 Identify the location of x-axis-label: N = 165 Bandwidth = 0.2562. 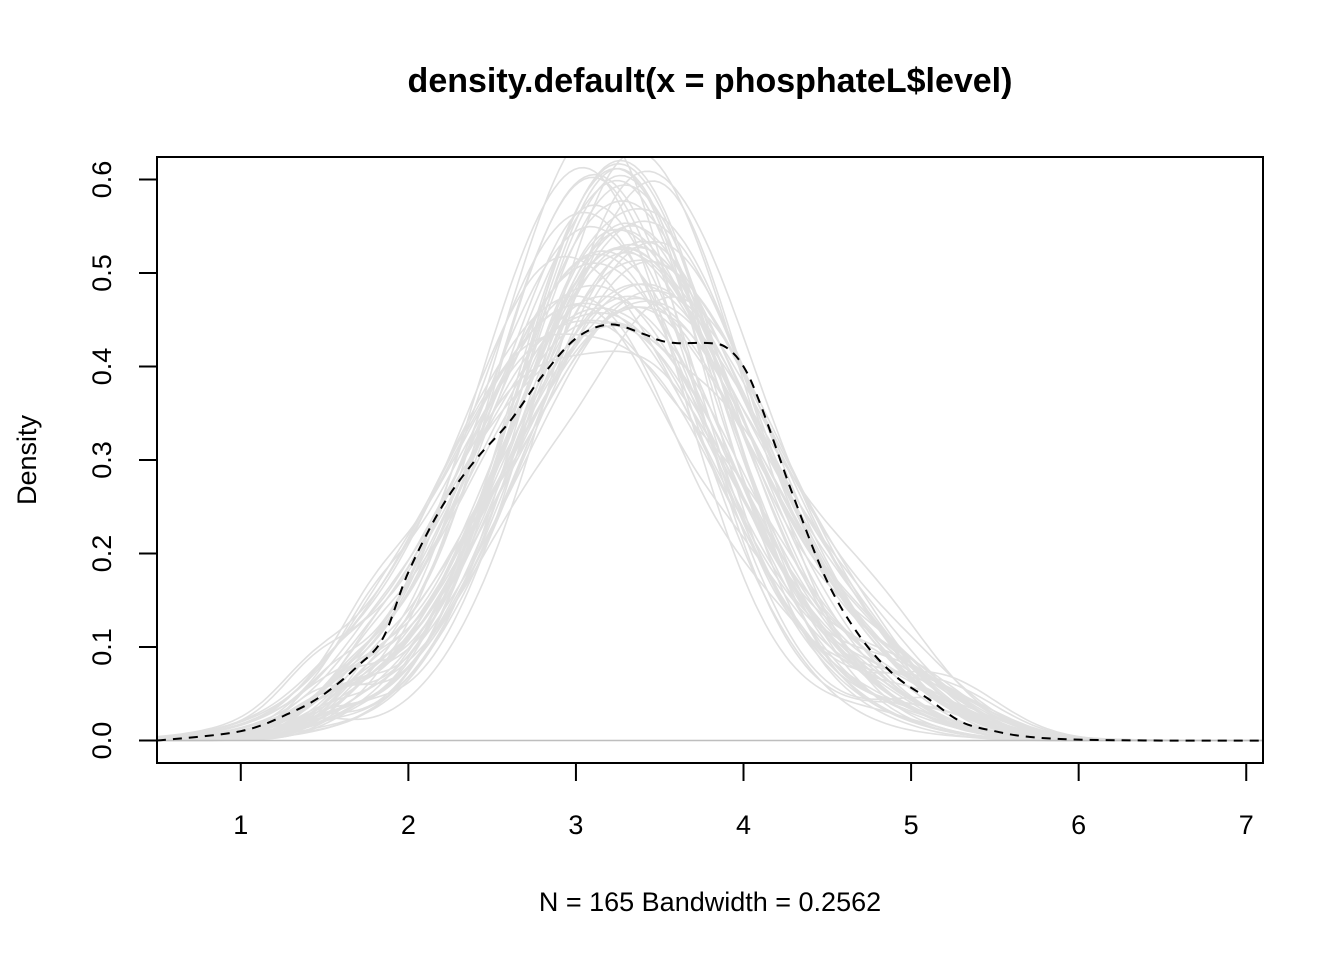
(710, 902).